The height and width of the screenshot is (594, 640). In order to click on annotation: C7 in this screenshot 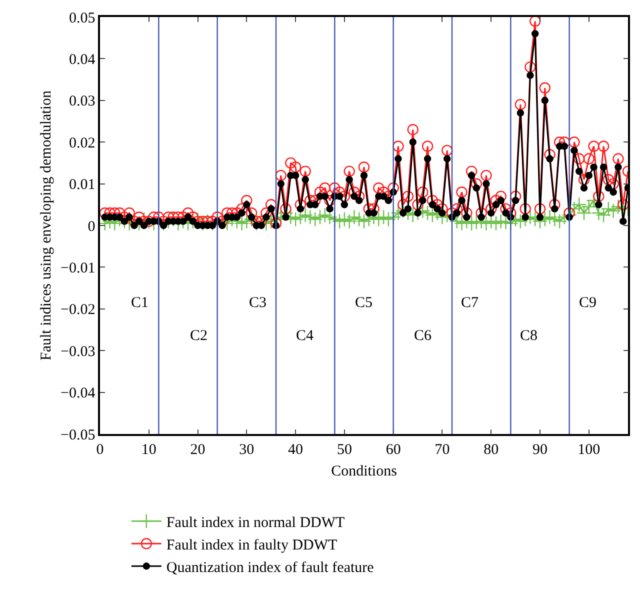, I will do `click(470, 303)`.